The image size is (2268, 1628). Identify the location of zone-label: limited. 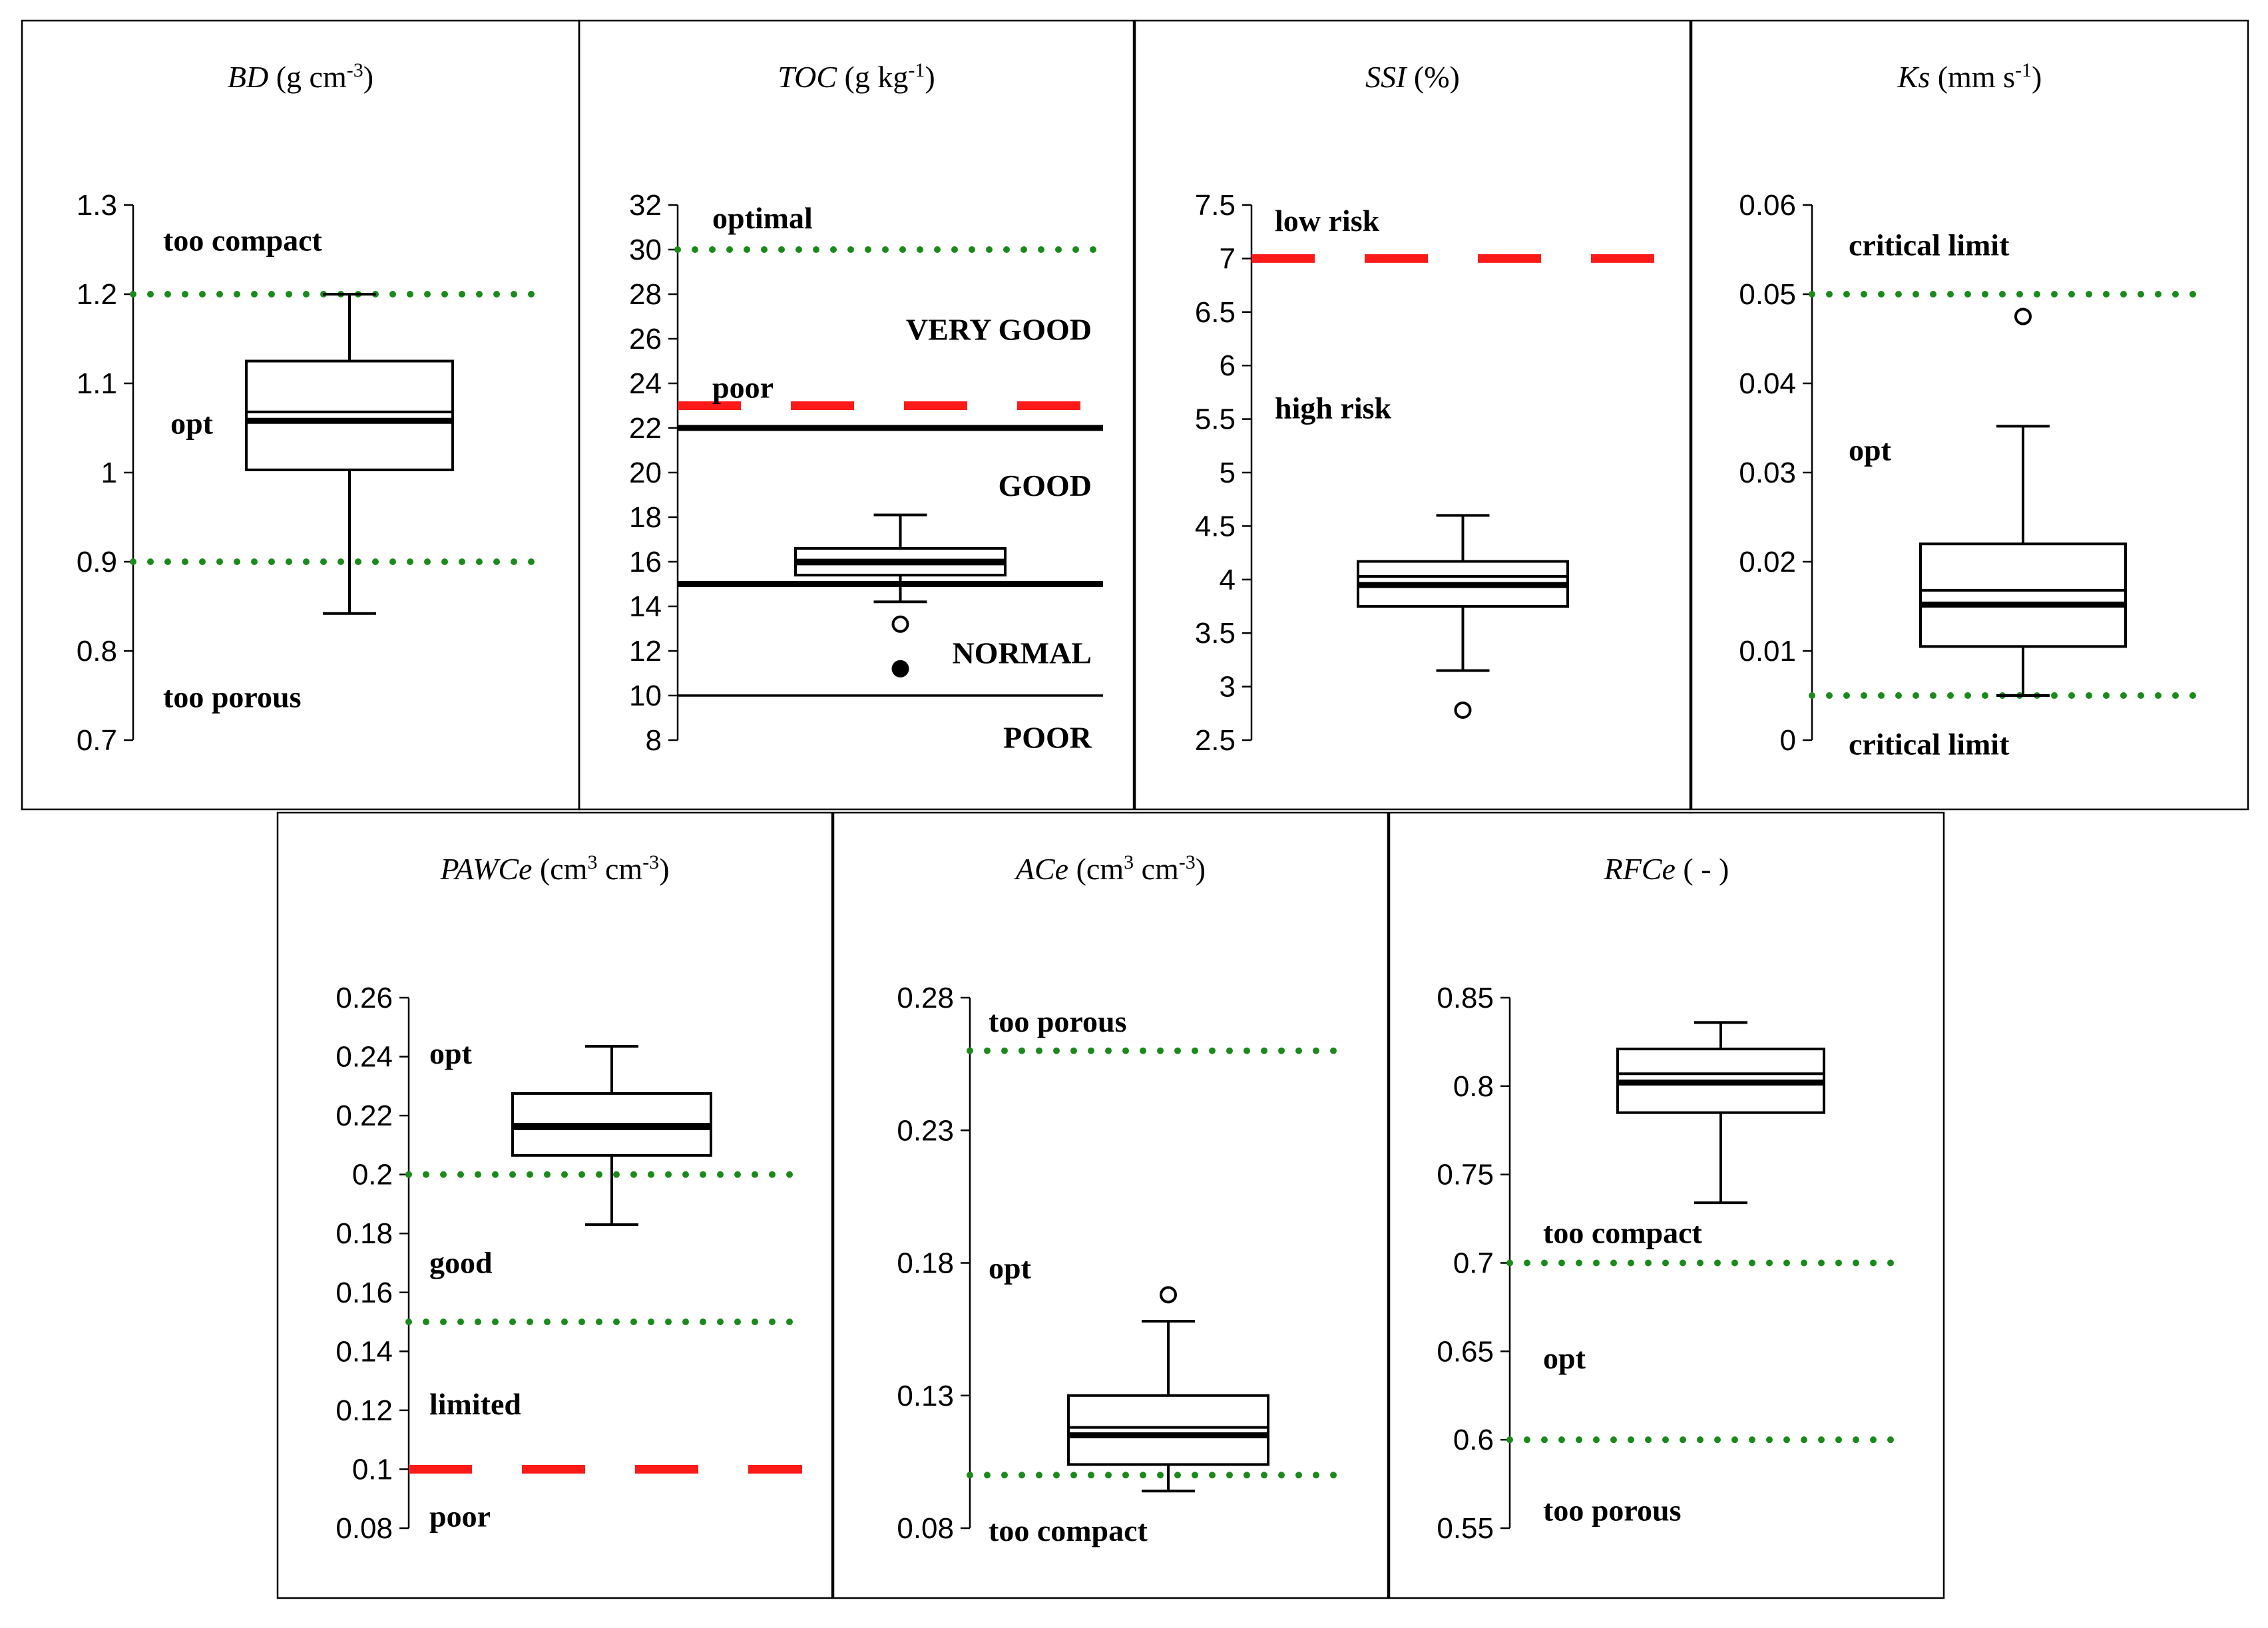
(475, 1404).